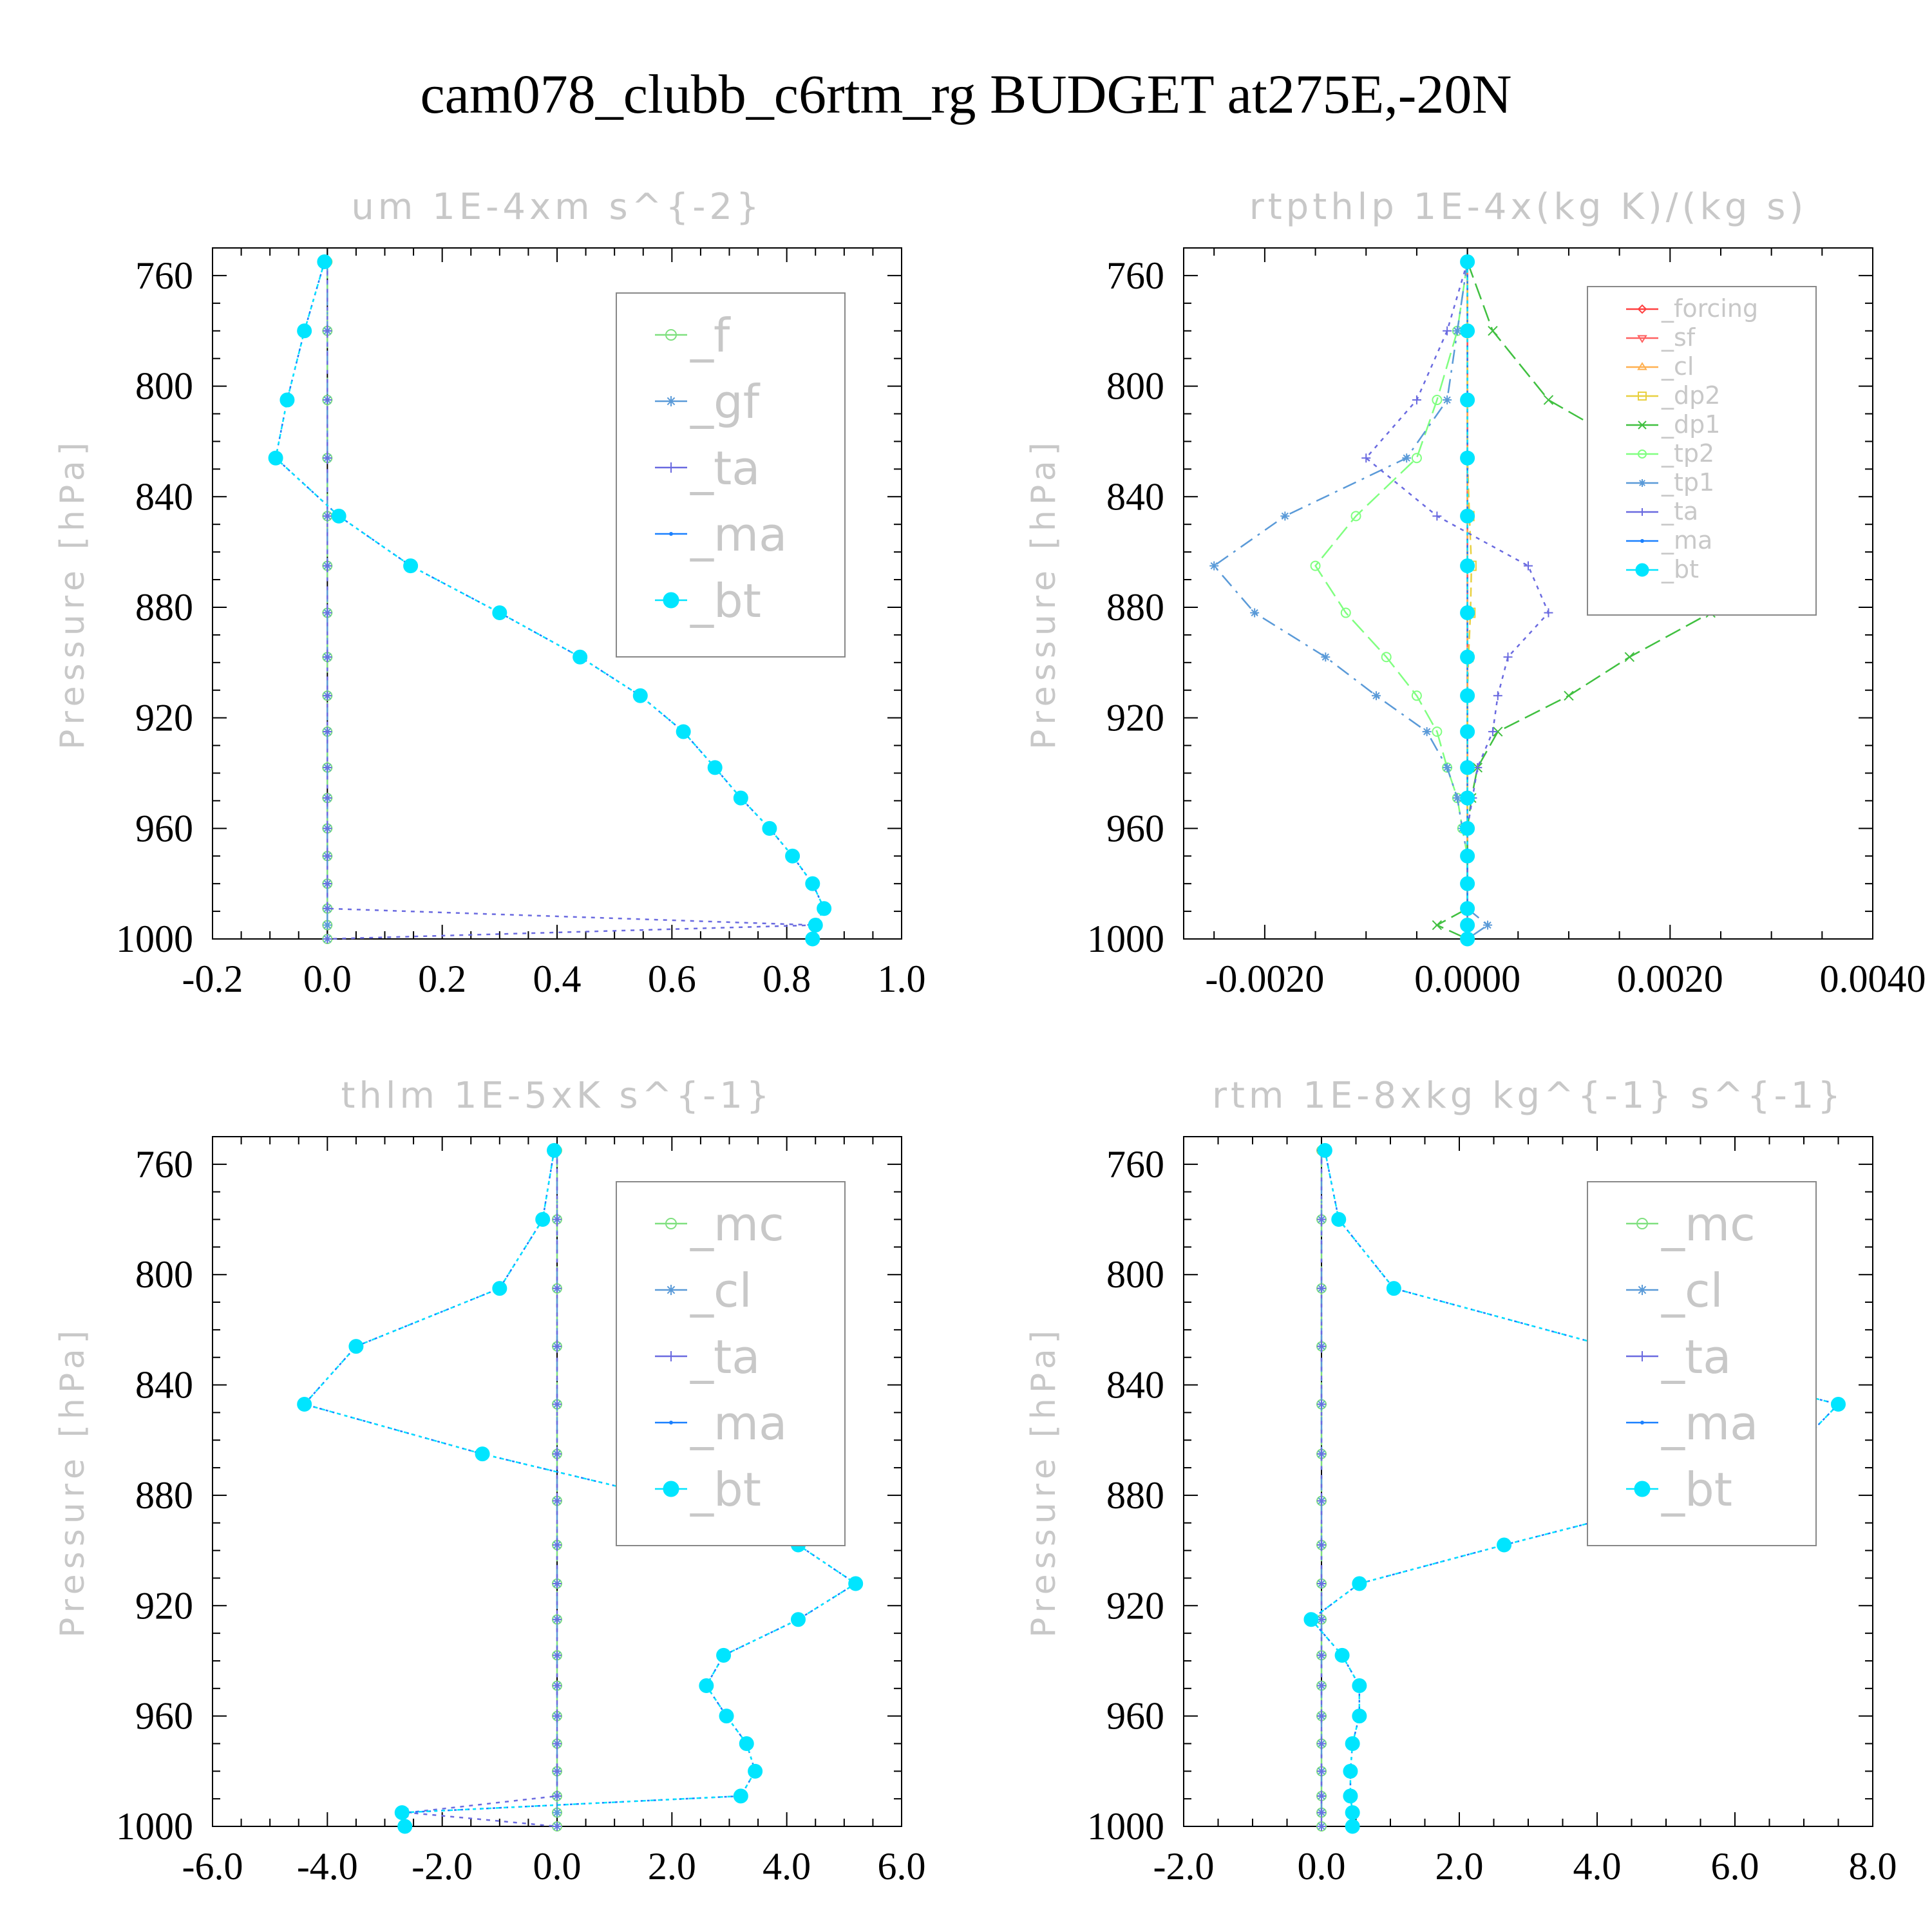 Image resolution: width=1932 pixels, height=1932 pixels. What do you see at coordinates (1264, 979) in the screenshot?
I see `x-tick-label: -0.0020` at bounding box center [1264, 979].